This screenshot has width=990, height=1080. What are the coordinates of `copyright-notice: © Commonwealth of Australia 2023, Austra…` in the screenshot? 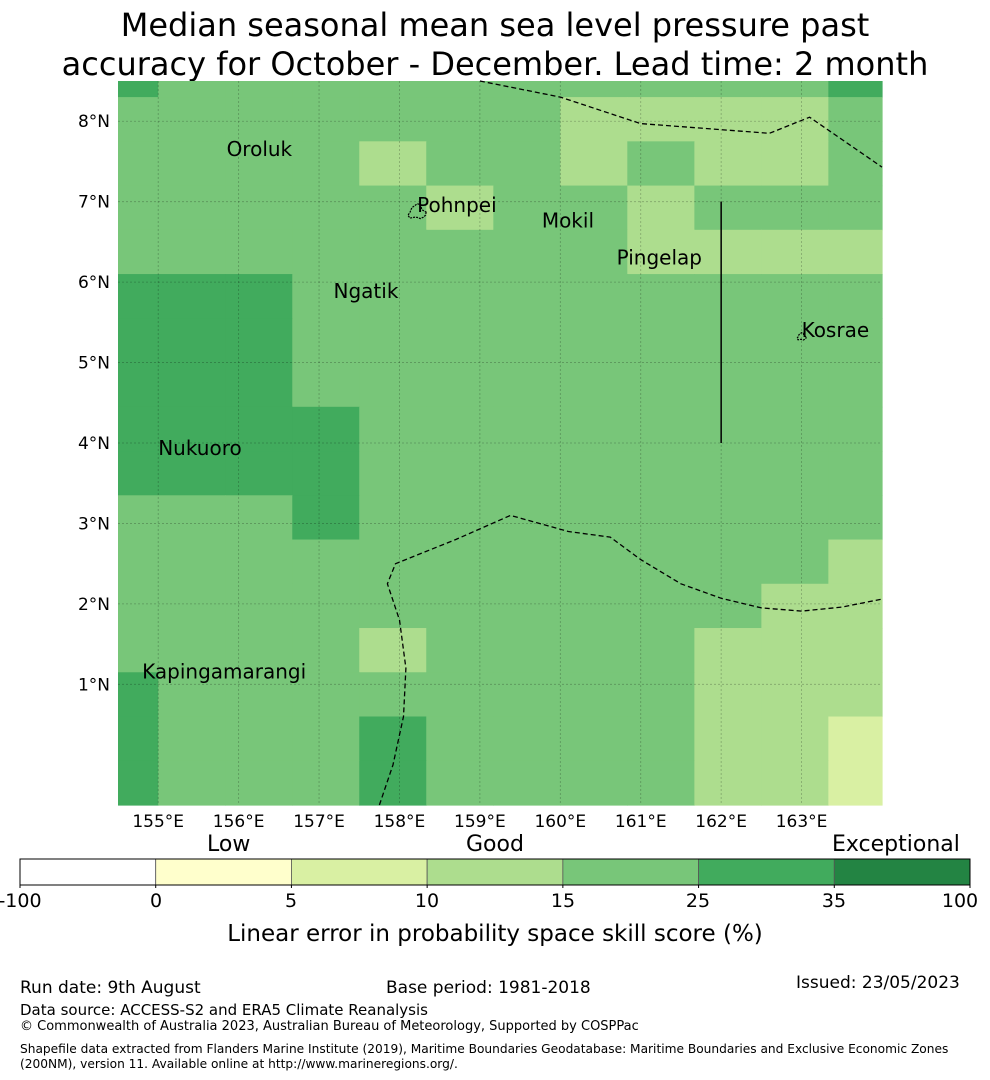 It's located at (329, 1026).